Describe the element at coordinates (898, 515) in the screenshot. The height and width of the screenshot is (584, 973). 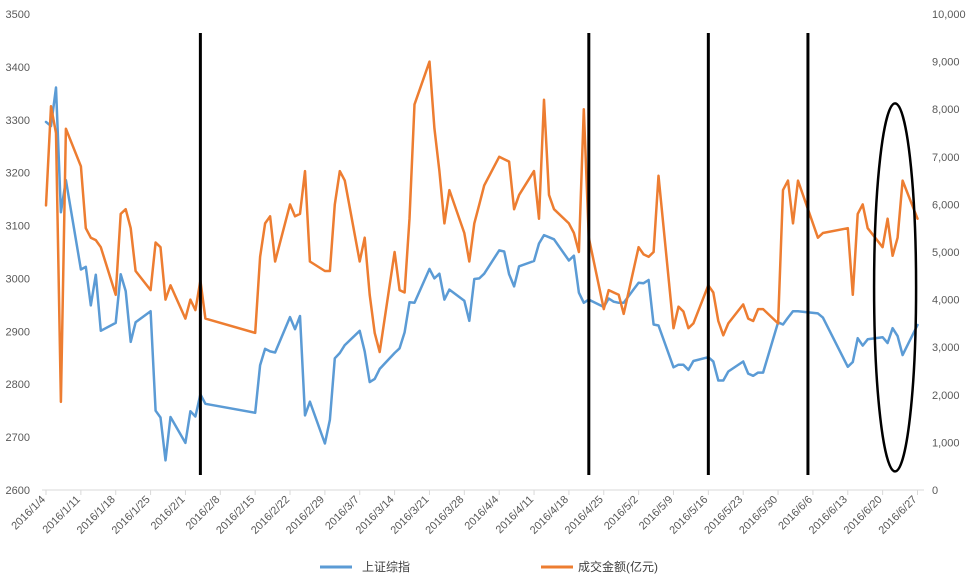
I see `x-tick-label: 2016/6/27` at that location.